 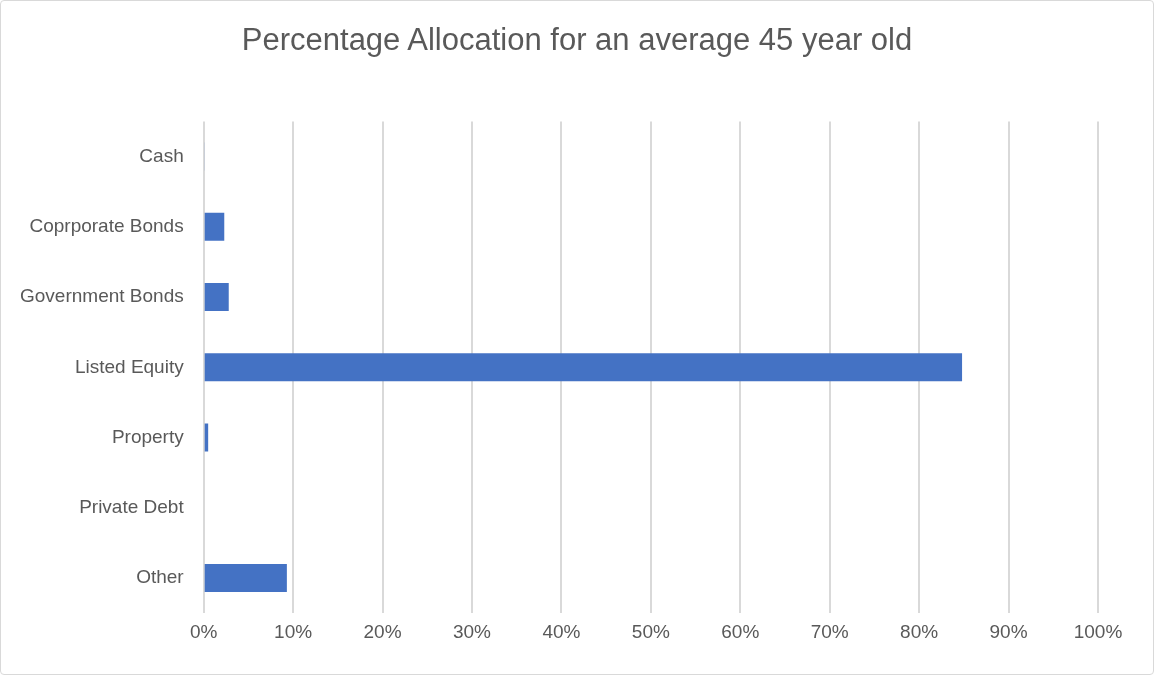 What do you see at coordinates (148, 436) in the screenshot?
I see `y-tick-label: Property` at bounding box center [148, 436].